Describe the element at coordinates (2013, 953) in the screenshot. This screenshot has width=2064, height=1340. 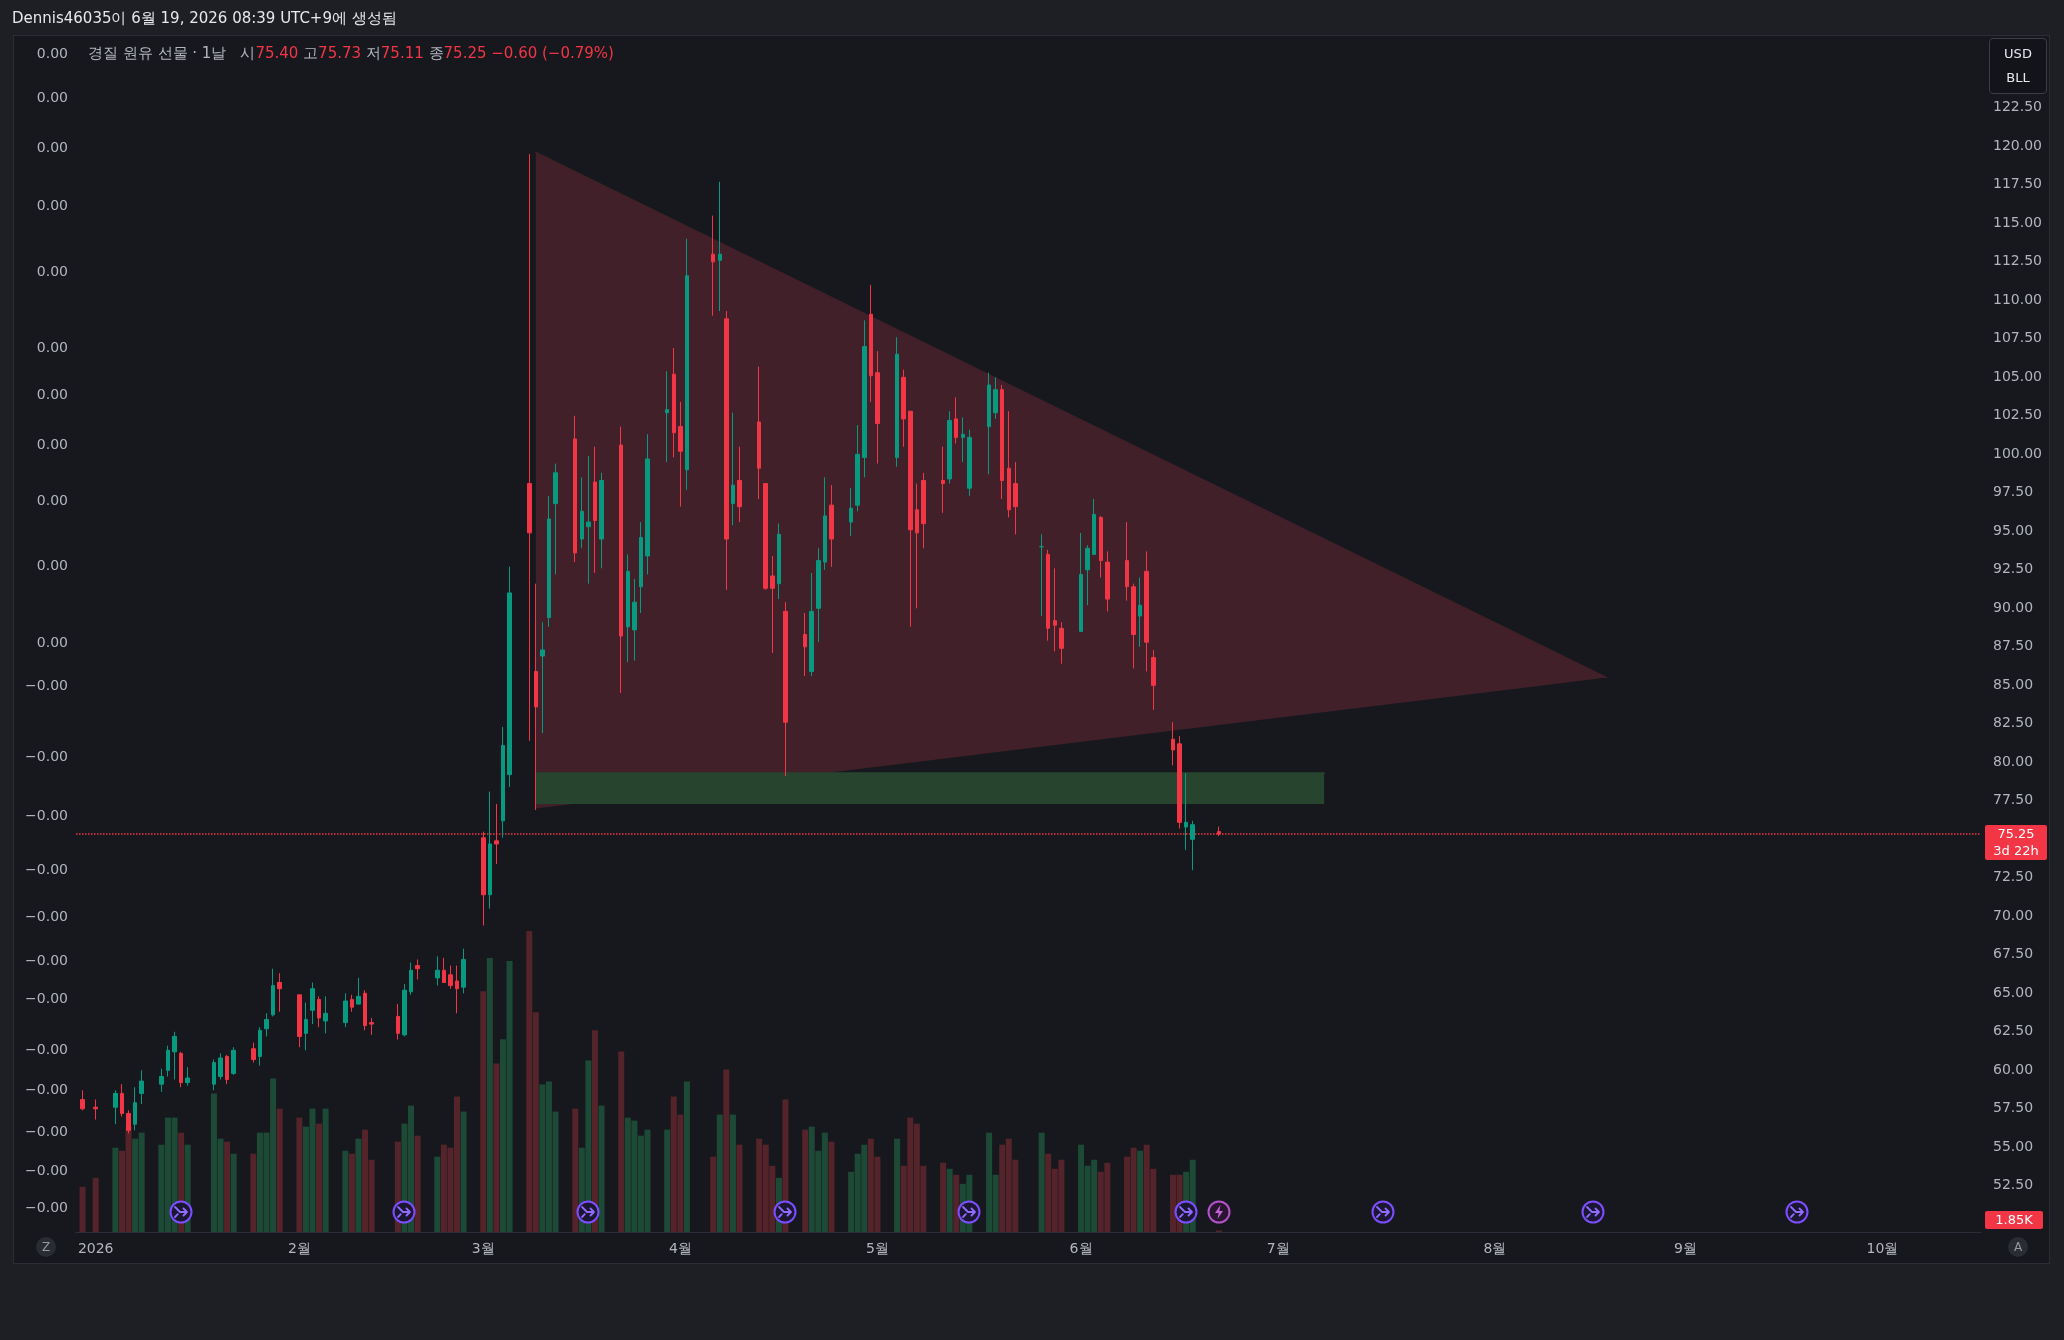
I see `y-tick-label: 67.50` at that location.